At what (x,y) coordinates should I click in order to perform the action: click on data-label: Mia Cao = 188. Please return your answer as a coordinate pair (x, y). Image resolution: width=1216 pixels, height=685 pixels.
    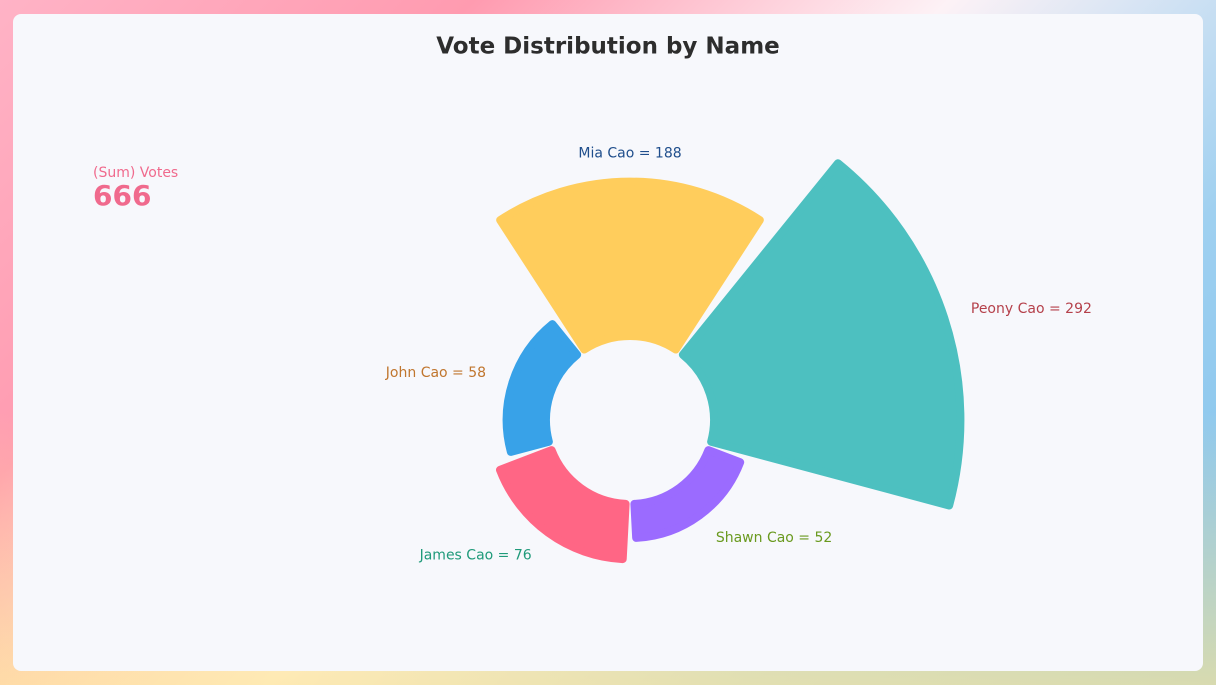
    Looking at the image, I should click on (629, 154).